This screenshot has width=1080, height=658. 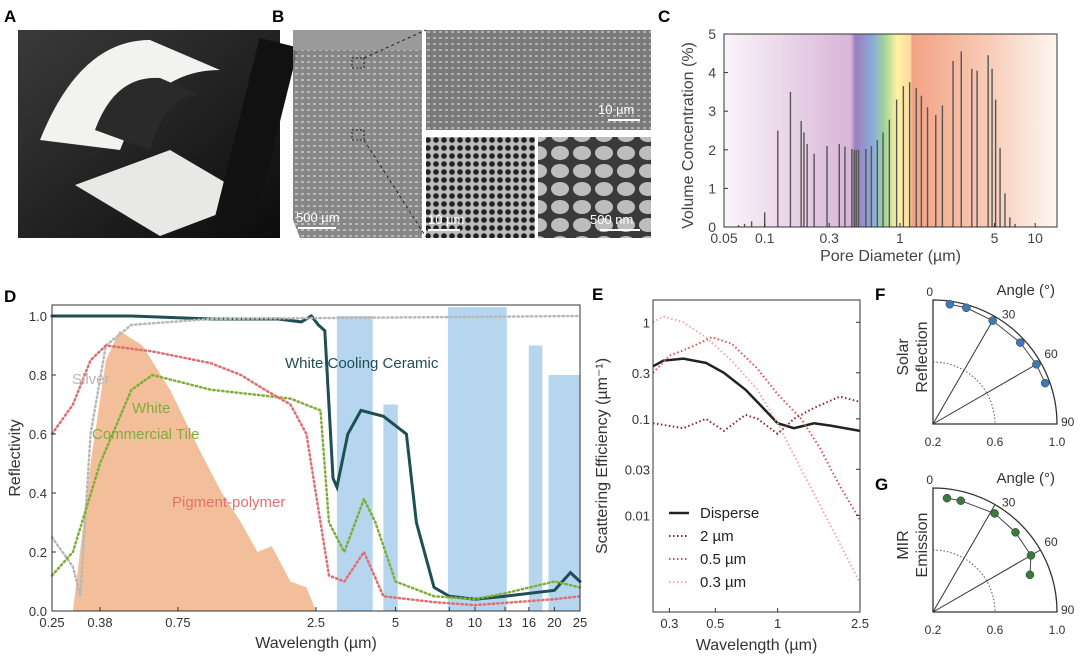 I want to click on panel-label-g: G, so click(x=881, y=484).